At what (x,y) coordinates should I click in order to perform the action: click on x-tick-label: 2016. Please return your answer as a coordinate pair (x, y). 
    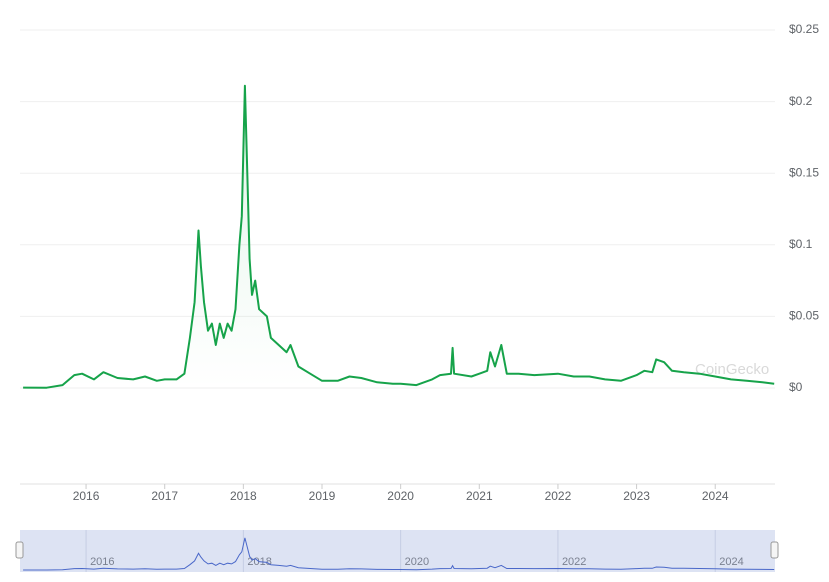
    Looking at the image, I should click on (86, 496).